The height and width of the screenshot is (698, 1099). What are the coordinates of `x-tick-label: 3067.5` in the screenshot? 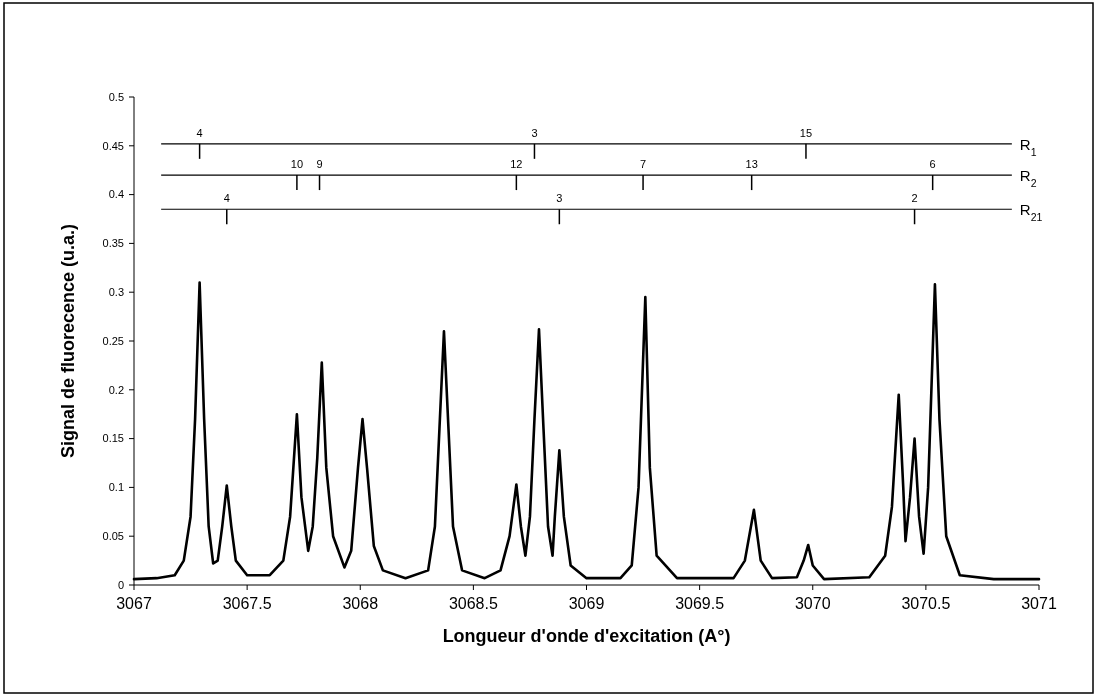 It's located at (247, 603).